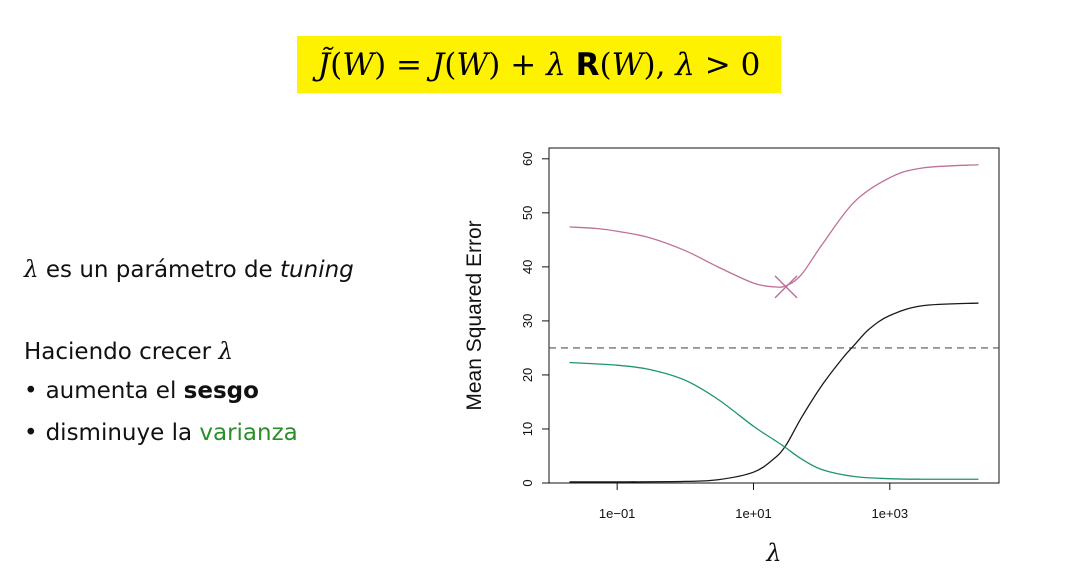 Image resolution: width=1074 pixels, height=578 pixels. I want to click on y-tick-label: 10, so click(527, 429).